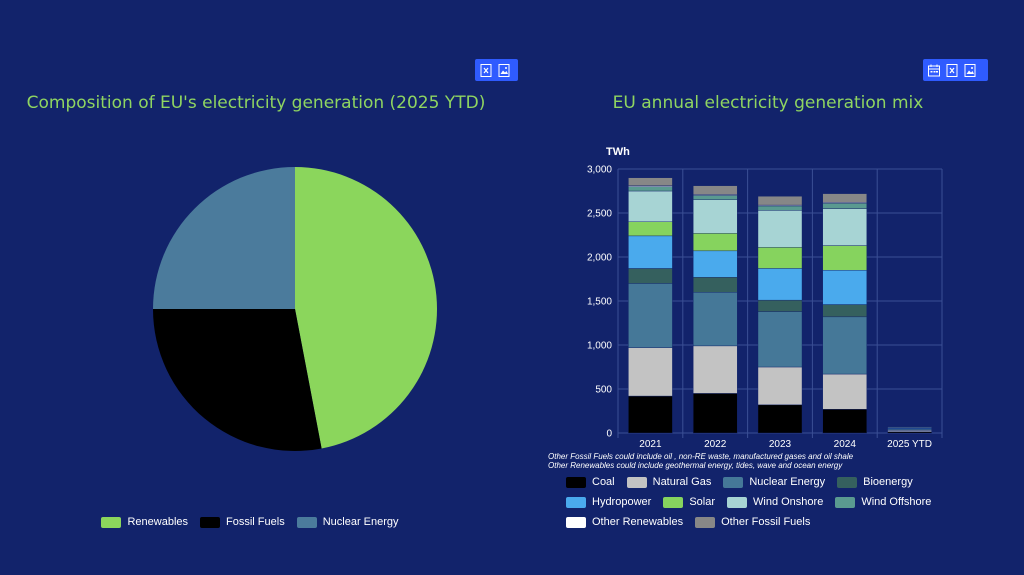 Image resolution: width=1024 pixels, height=575 pixels. I want to click on legend-item-wind-offshore: Wind Offshore, so click(883, 502).